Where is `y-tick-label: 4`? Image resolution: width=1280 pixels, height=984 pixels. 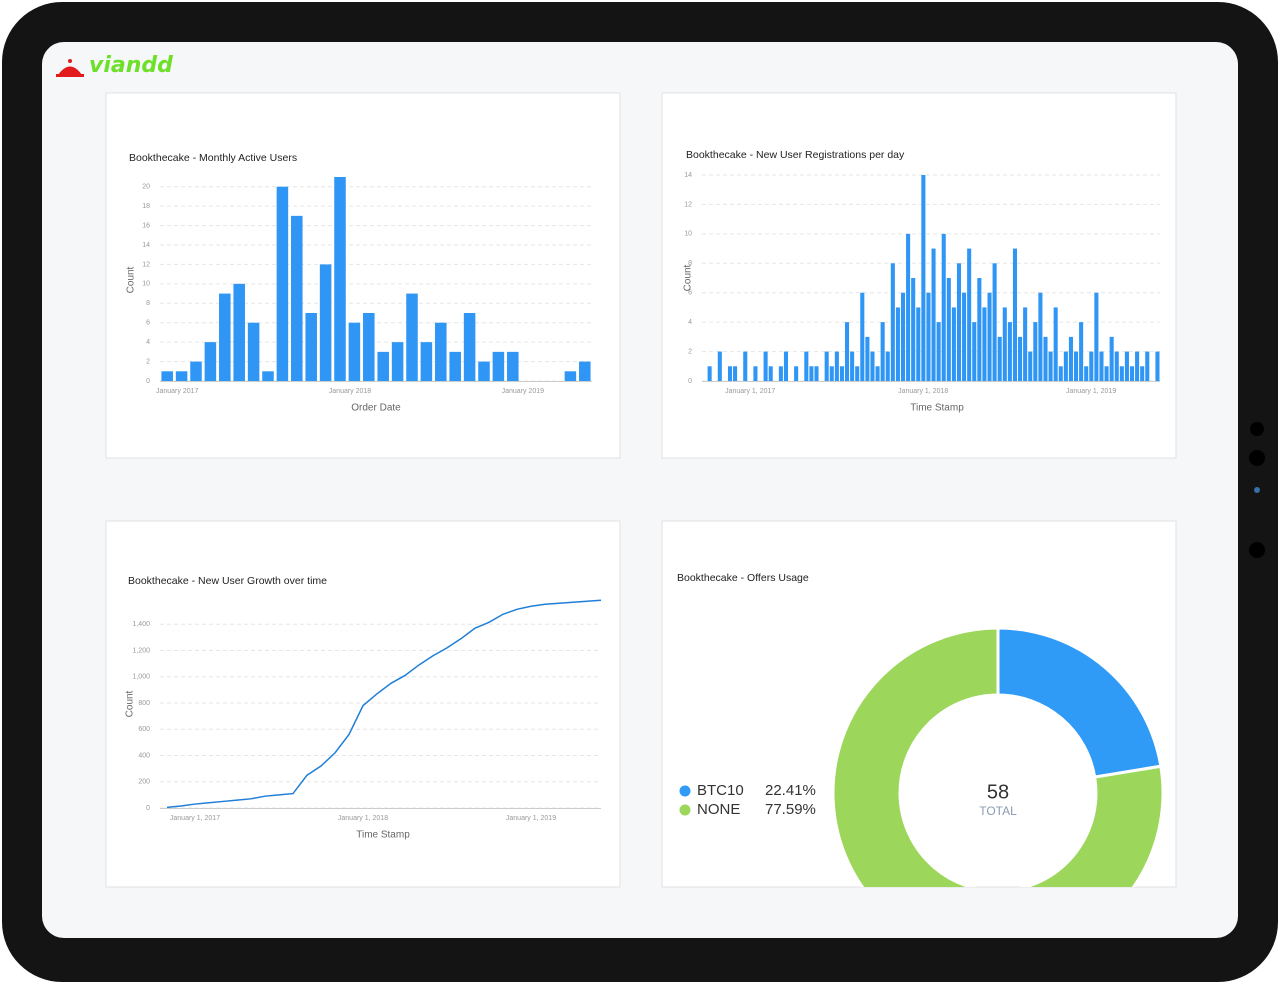 y-tick-label: 4 is located at coordinates (148, 342).